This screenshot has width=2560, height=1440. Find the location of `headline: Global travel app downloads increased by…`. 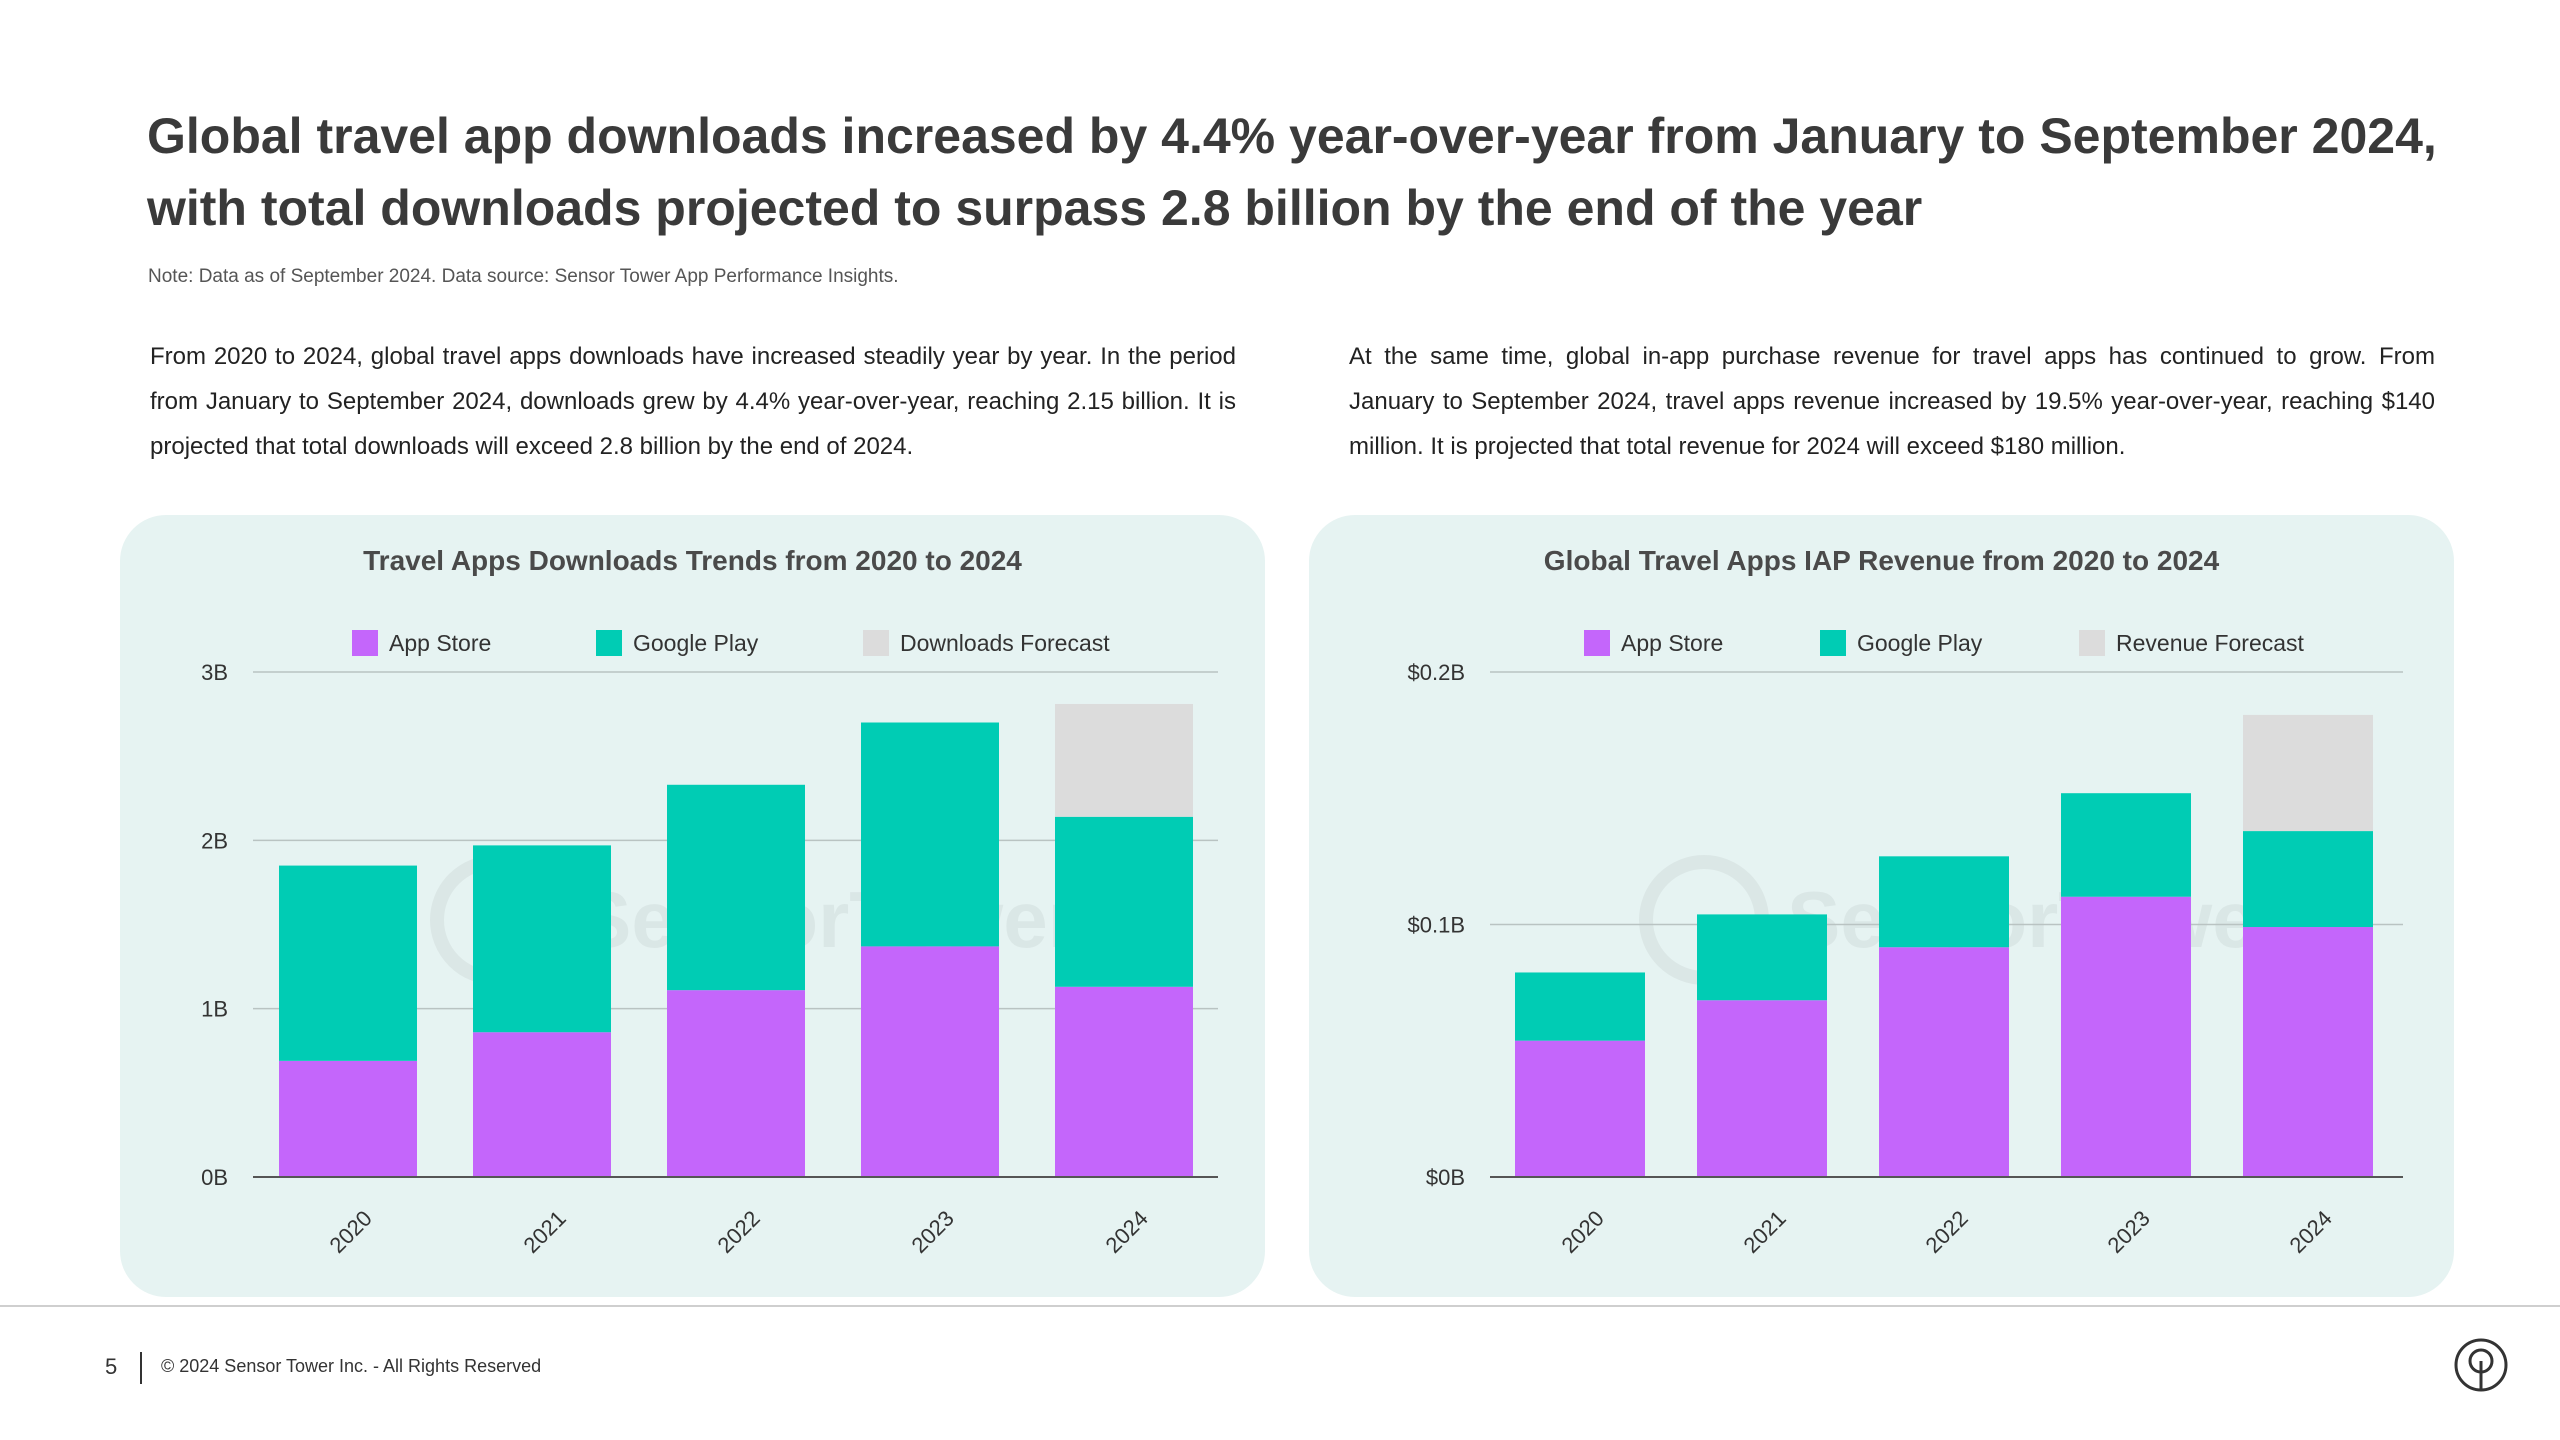

headline: Global travel app downloads increased by… is located at coordinates (1292, 172).